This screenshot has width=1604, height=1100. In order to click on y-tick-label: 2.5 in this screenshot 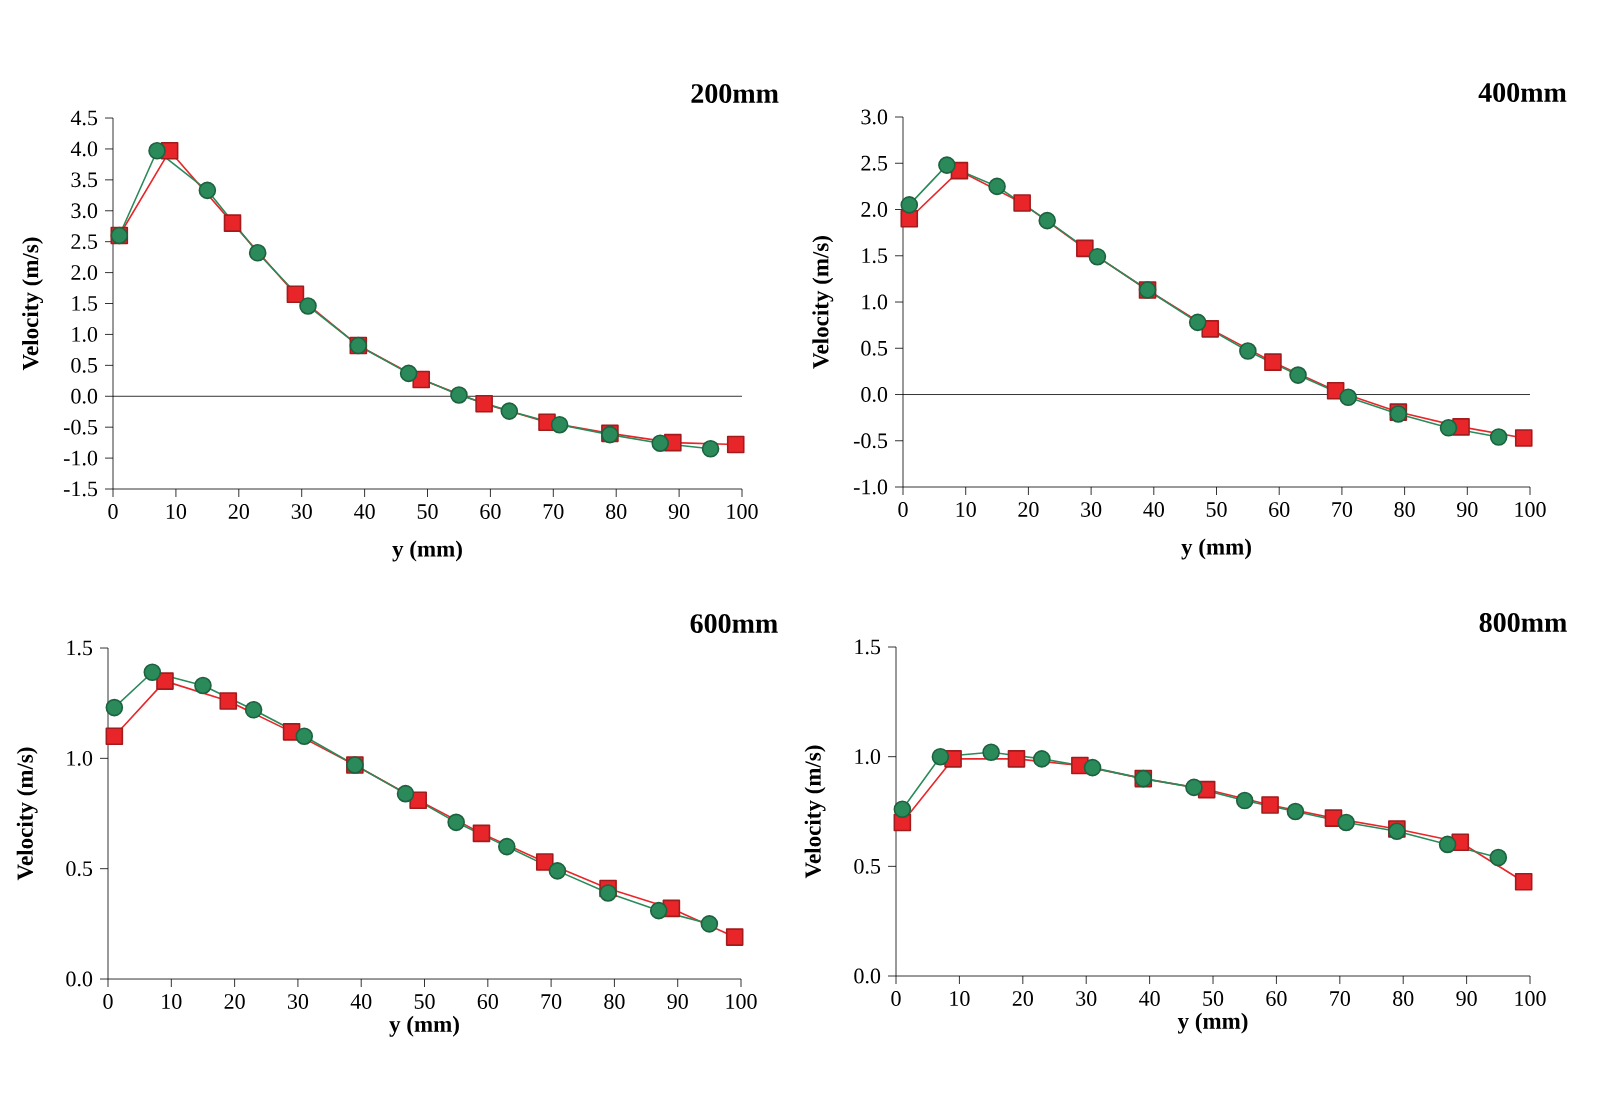, I will do `click(874, 163)`.